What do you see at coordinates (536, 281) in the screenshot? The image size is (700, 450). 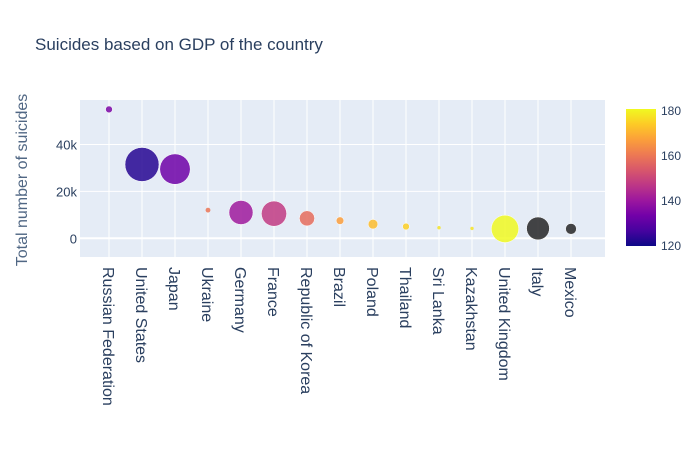 I see `x-tick-label: Italy` at bounding box center [536, 281].